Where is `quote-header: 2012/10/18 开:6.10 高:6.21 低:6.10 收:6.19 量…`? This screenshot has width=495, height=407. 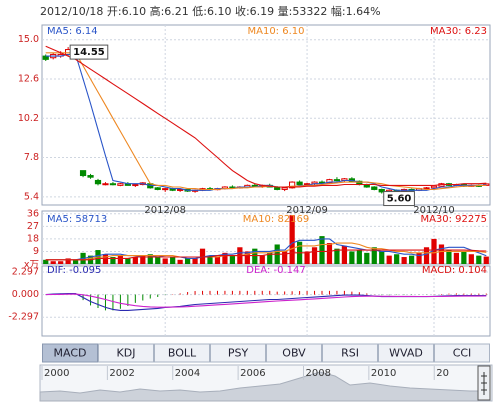
quote-header: 2012/10/18 开:6.10 高:6.21 低:6.10 收:6.19 量… is located at coordinates (210, 11).